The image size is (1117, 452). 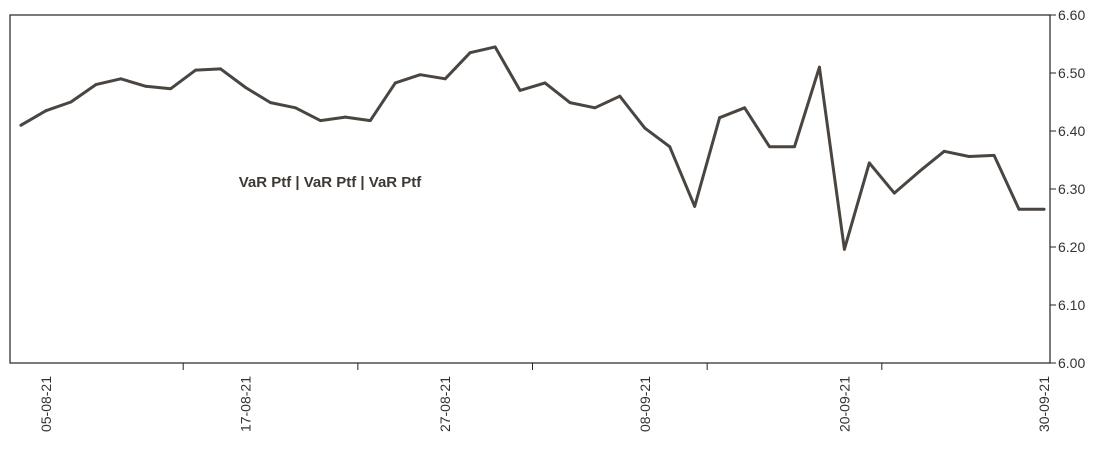 I want to click on y-tick-label-5: 6.50, so click(x=1071, y=73).